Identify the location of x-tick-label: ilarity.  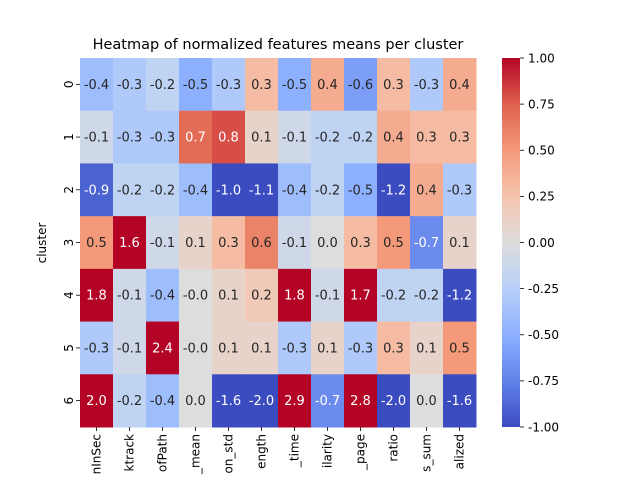
(328, 451).